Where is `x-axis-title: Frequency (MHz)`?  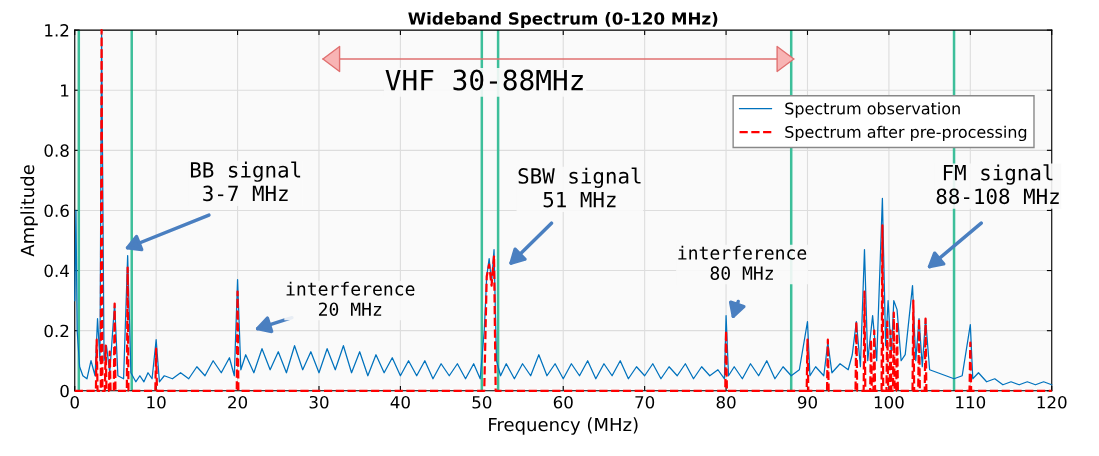
x-axis-title: Frequency (MHz) is located at coordinates (563, 426).